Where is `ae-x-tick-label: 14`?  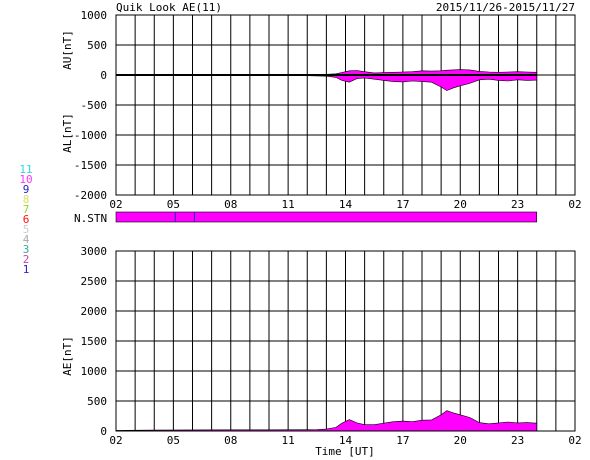 ae-x-tick-label: 14 is located at coordinates (346, 440).